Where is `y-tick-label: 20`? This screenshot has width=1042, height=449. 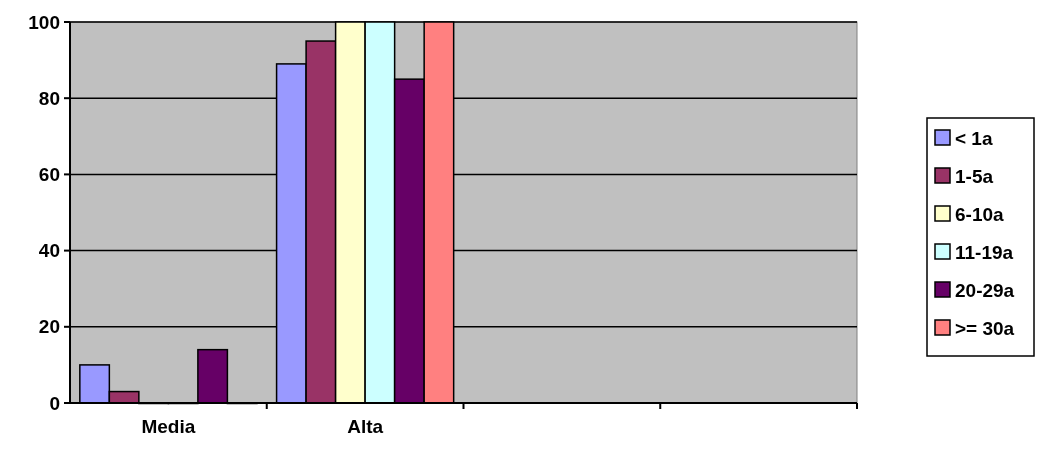 y-tick-label: 20 is located at coordinates (49, 327).